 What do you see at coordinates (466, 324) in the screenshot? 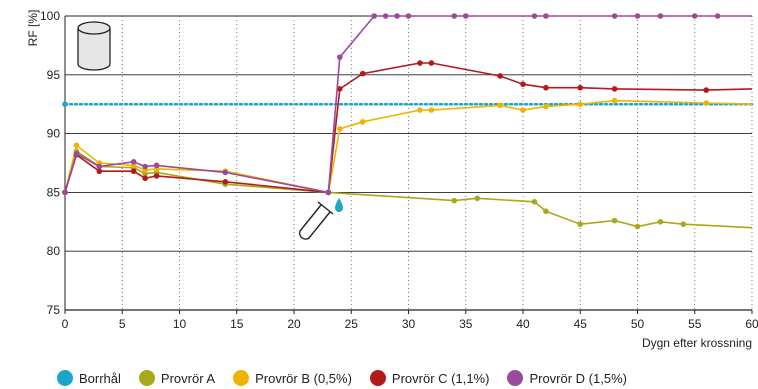
I see `x-tick-label: 35` at bounding box center [466, 324].